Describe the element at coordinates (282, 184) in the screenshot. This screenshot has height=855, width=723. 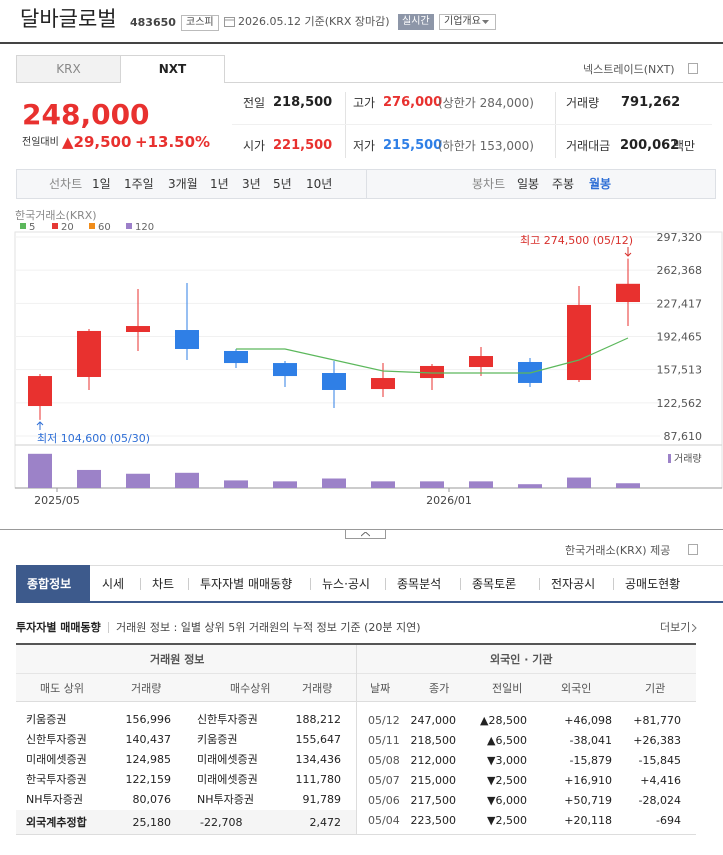
I see `period-option: 5년` at that location.